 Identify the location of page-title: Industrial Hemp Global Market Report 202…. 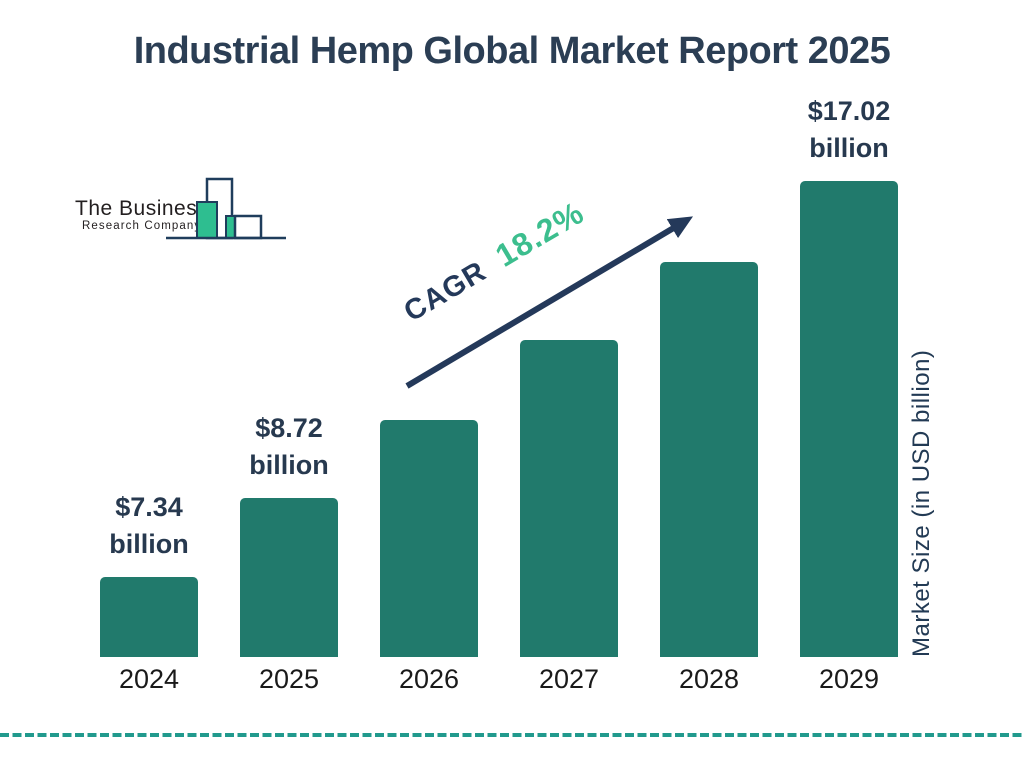
(512, 51).